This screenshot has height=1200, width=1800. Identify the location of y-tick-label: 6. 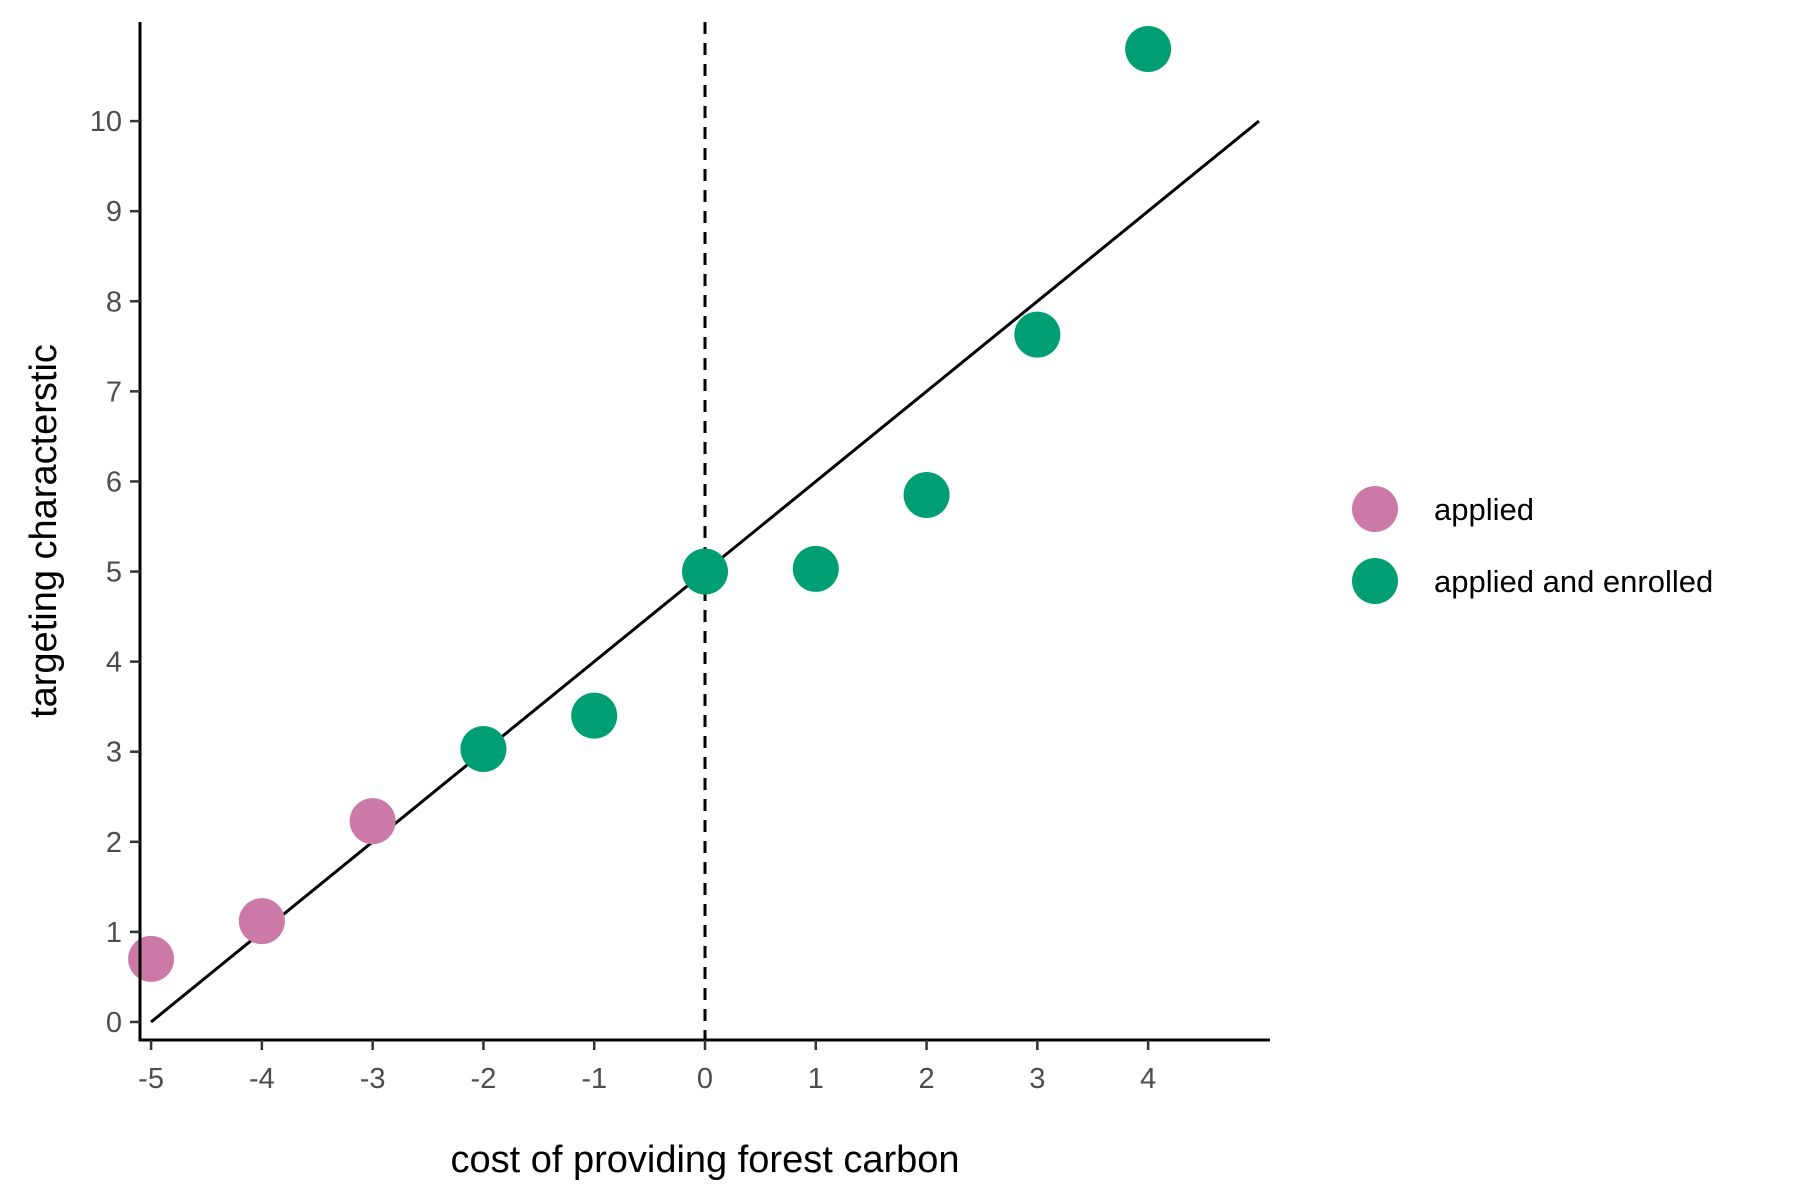
(114, 482).